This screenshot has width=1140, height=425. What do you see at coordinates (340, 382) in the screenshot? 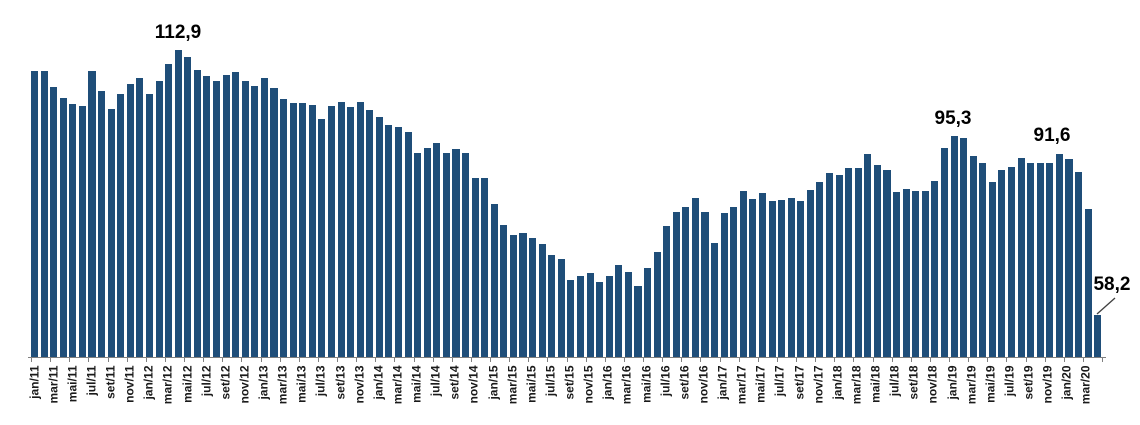
I see `x-axis-label: set/13` at bounding box center [340, 382].